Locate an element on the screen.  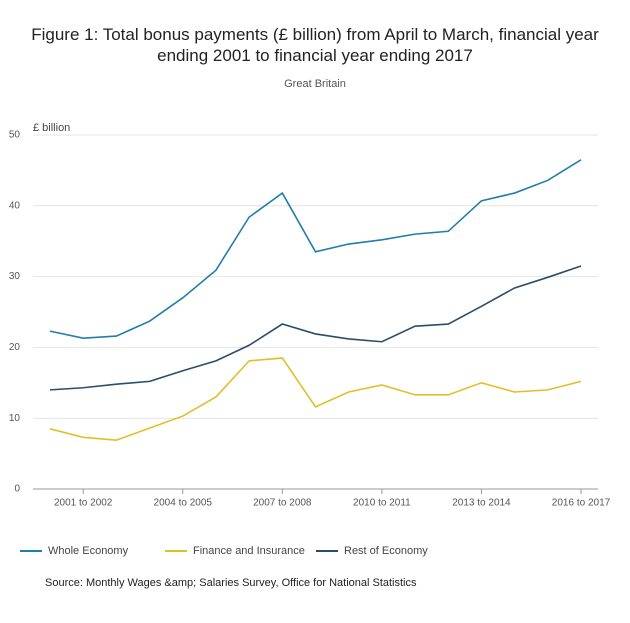
chart-subtitle: Great Britain is located at coordinates (315, 84).